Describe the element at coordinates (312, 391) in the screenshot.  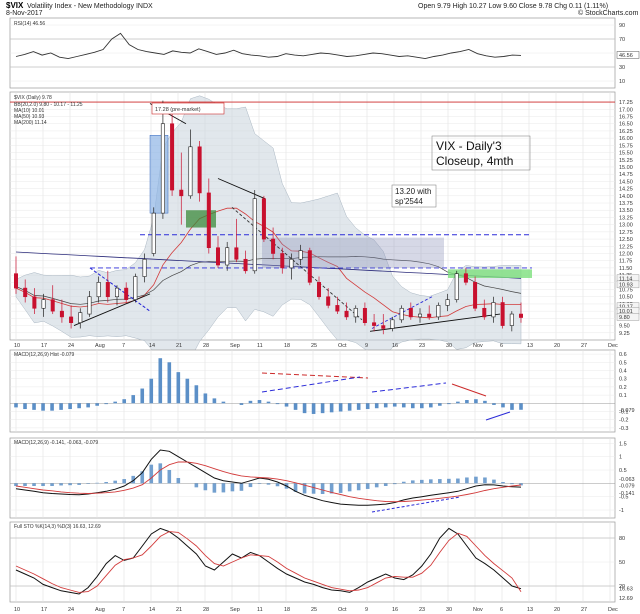
I see `histogram-frame` at that location.